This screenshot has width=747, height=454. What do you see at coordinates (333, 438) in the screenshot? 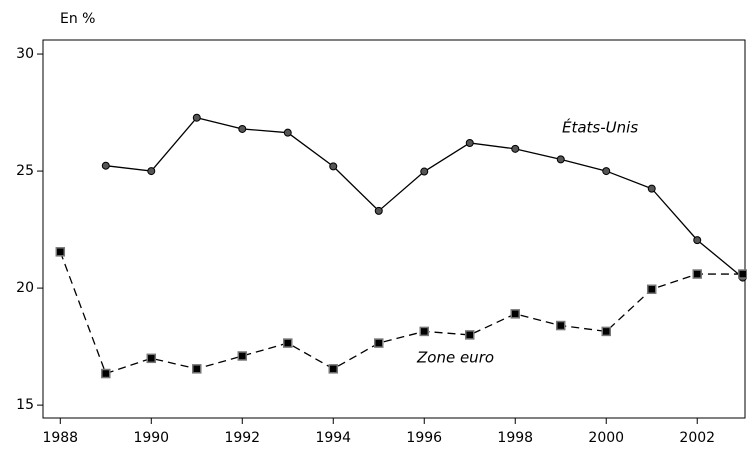
I see `x-tick-label: 1994` at bounding box center [333, 438].